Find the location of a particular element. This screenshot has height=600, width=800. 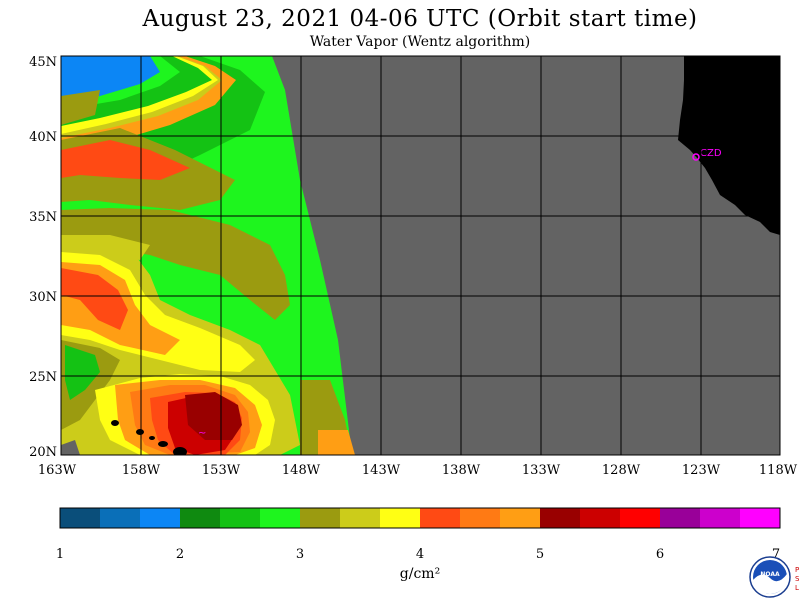

colorbar-tick-1: 1 is located at coordinates (60, 554).